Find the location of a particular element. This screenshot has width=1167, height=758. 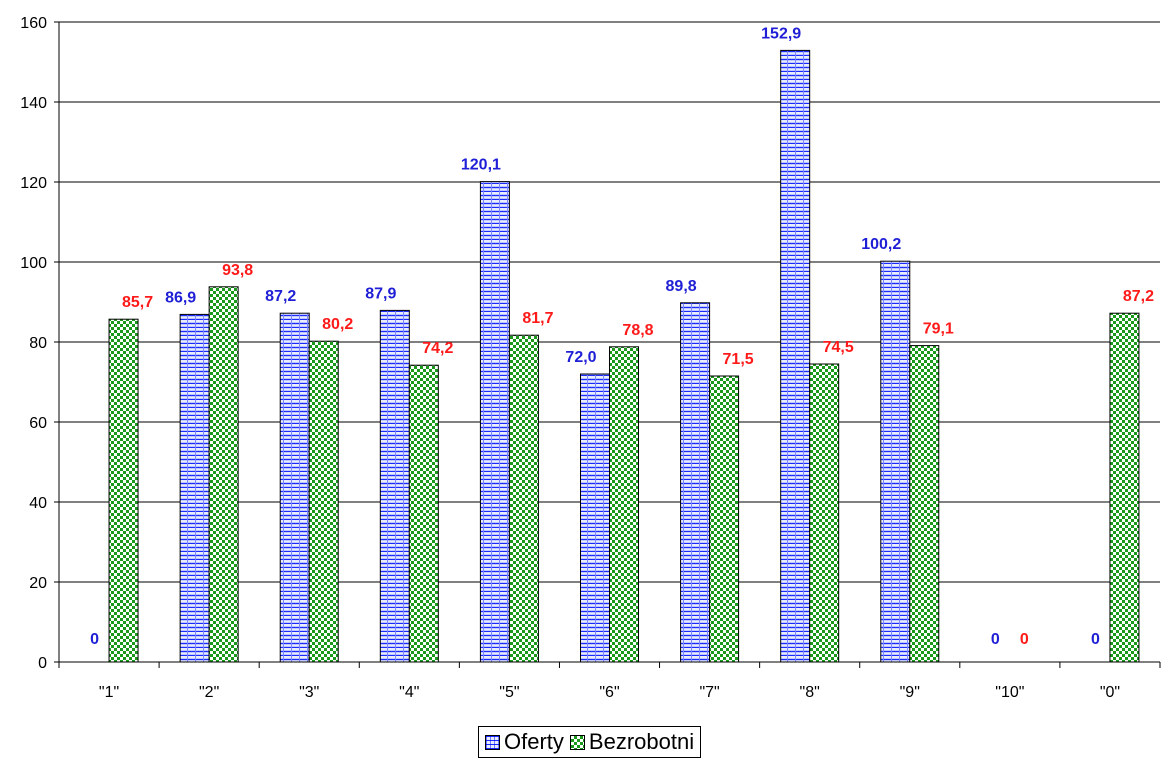

data-label-oferty: 86,9 is located at coordinates (180, 297).